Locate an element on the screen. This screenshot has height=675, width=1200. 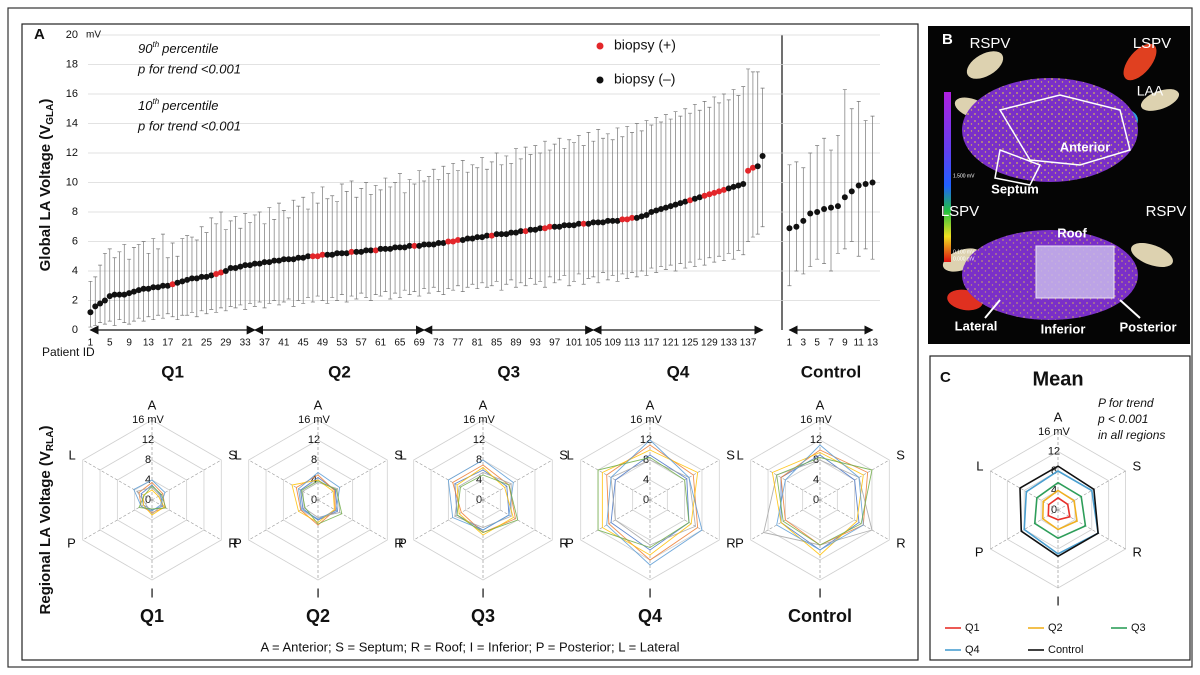
x-tick-label: 85 is located at coordinates (497, 343).